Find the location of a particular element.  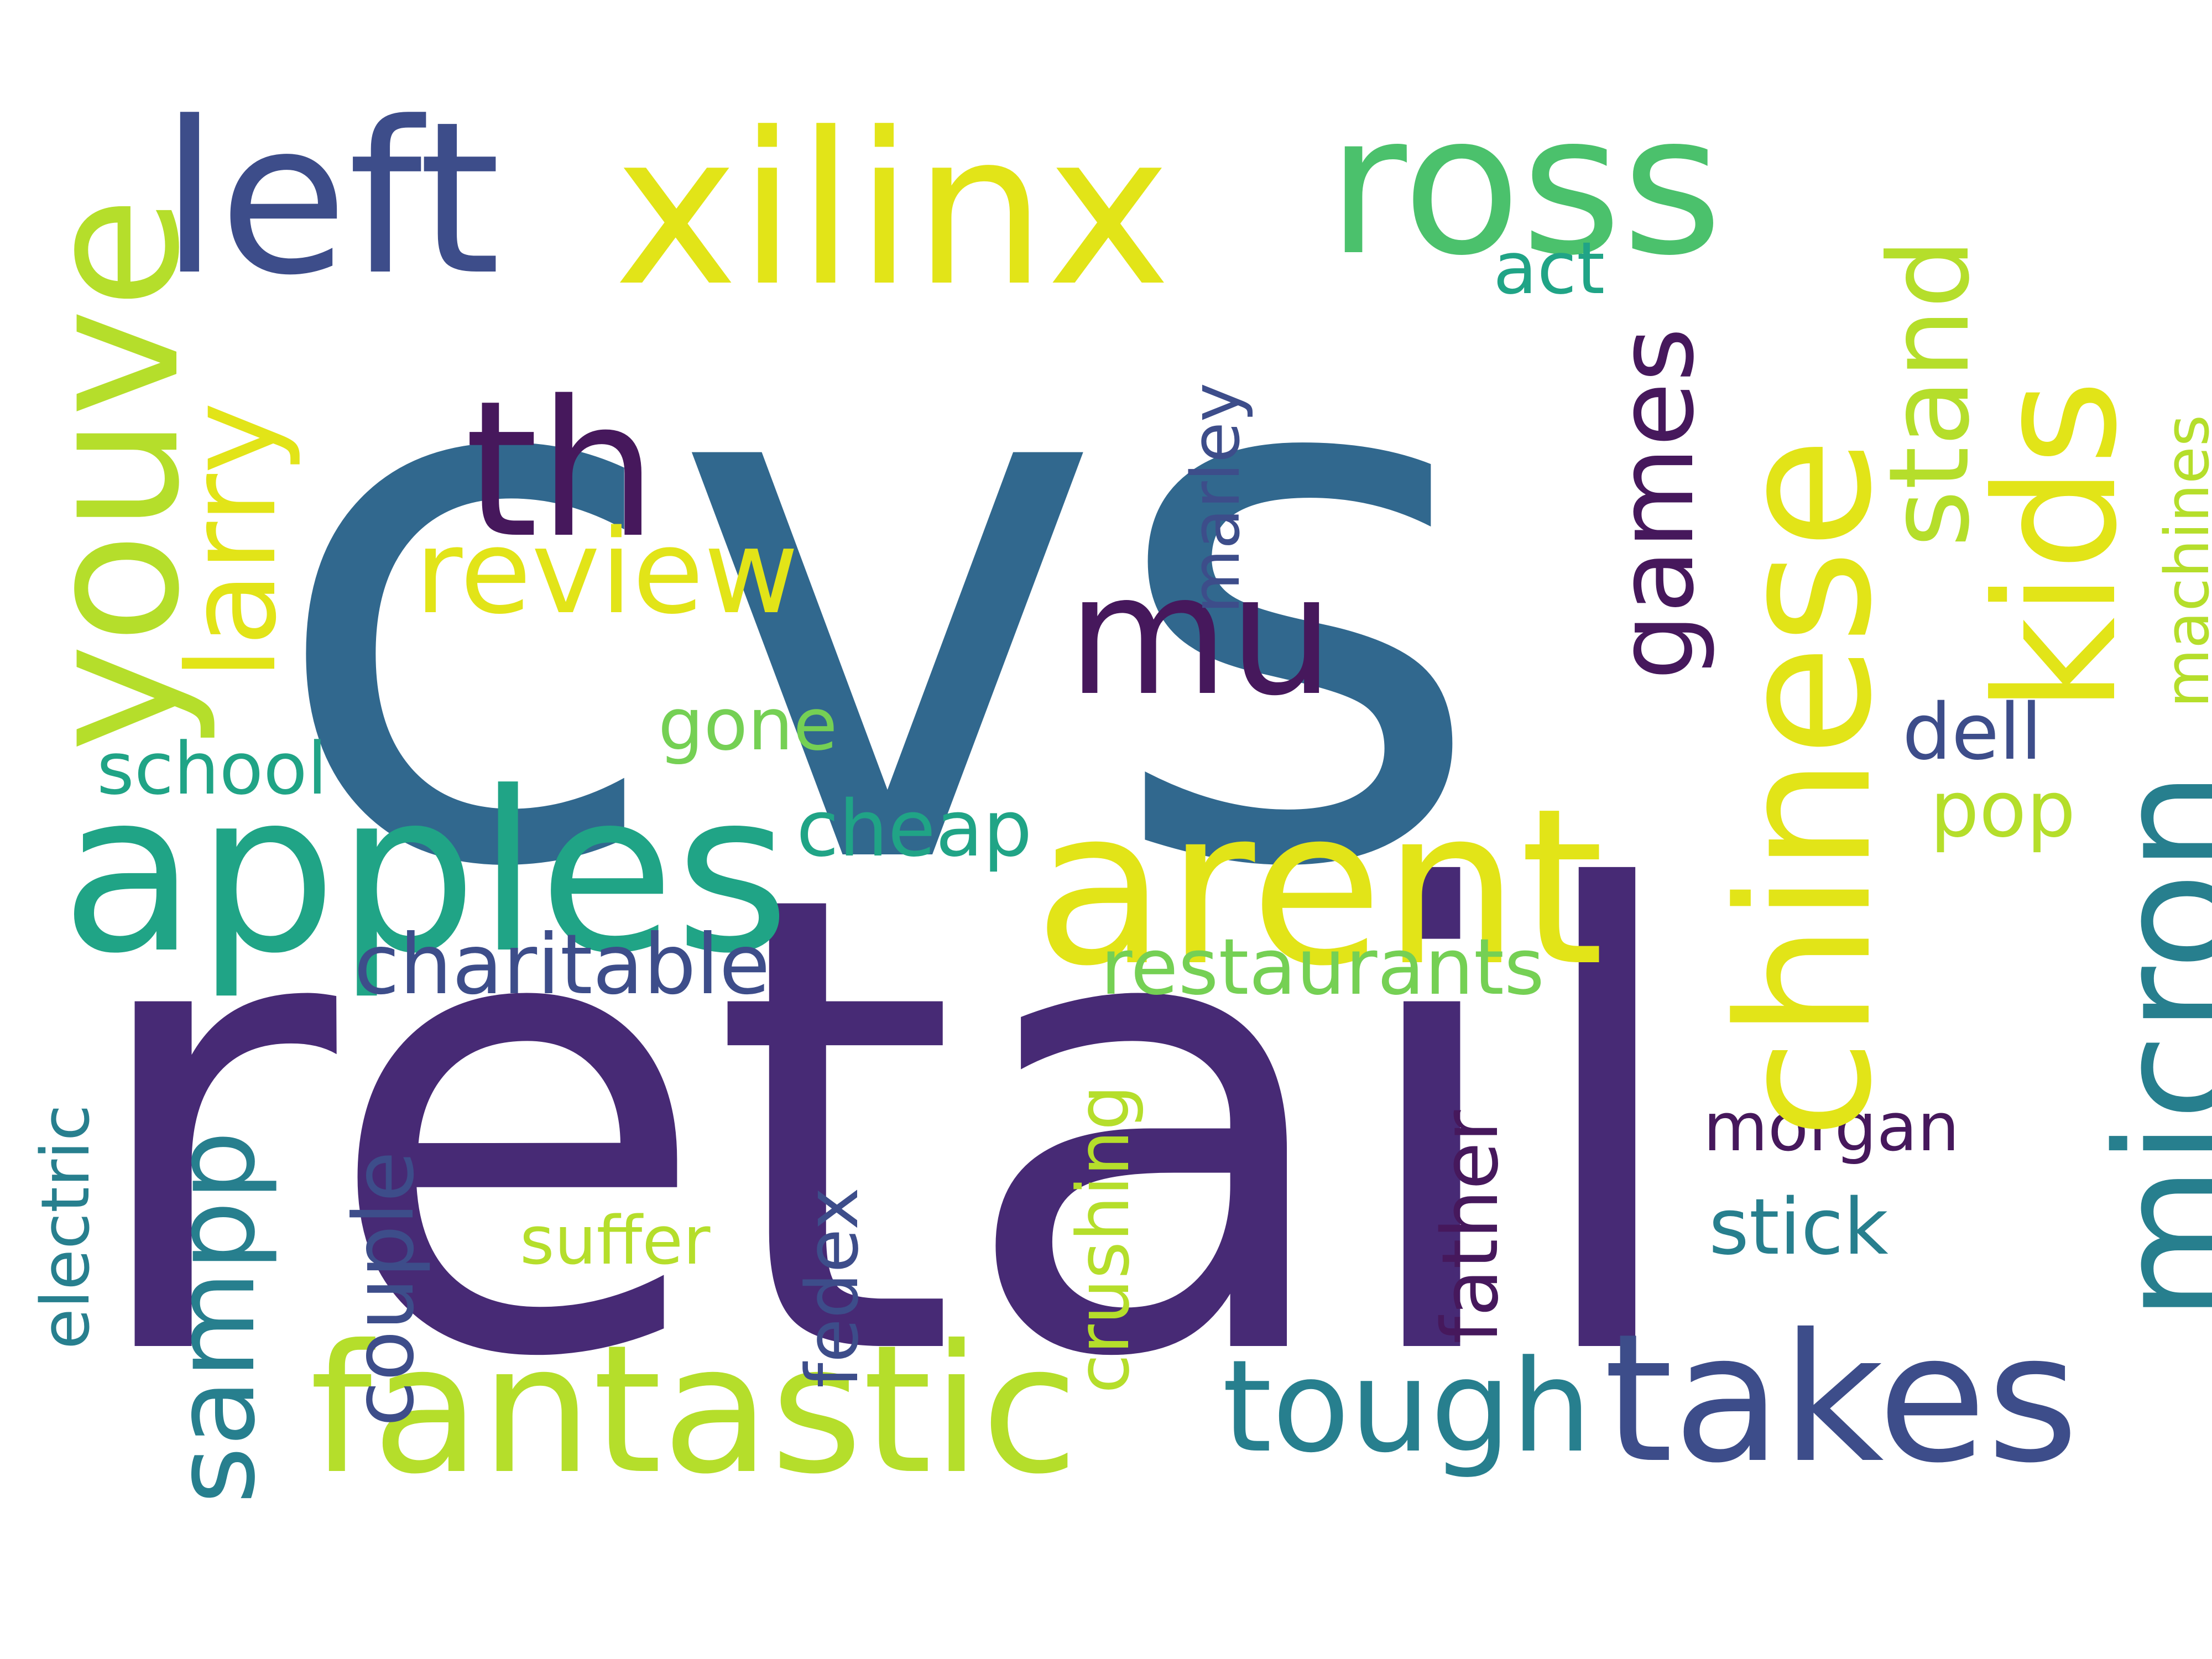

word-left: left is located at coordinates (331, 199).